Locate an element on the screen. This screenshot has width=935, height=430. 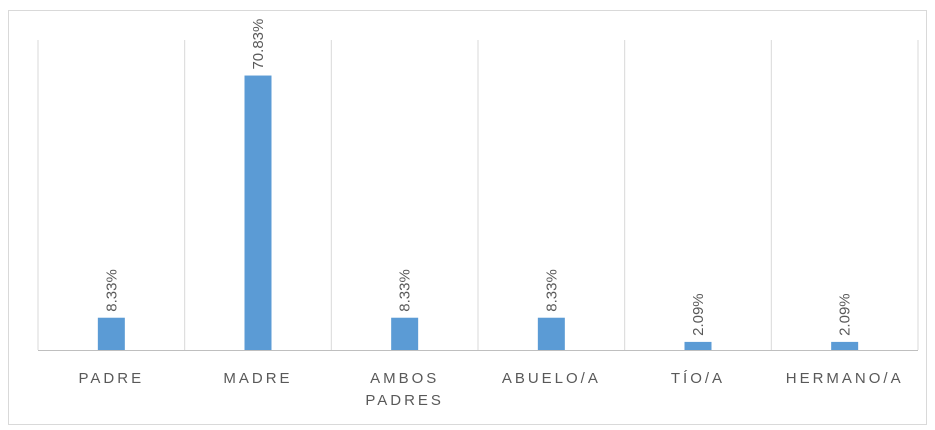
value-label: 70.83% is located at coordinates (258, 44).